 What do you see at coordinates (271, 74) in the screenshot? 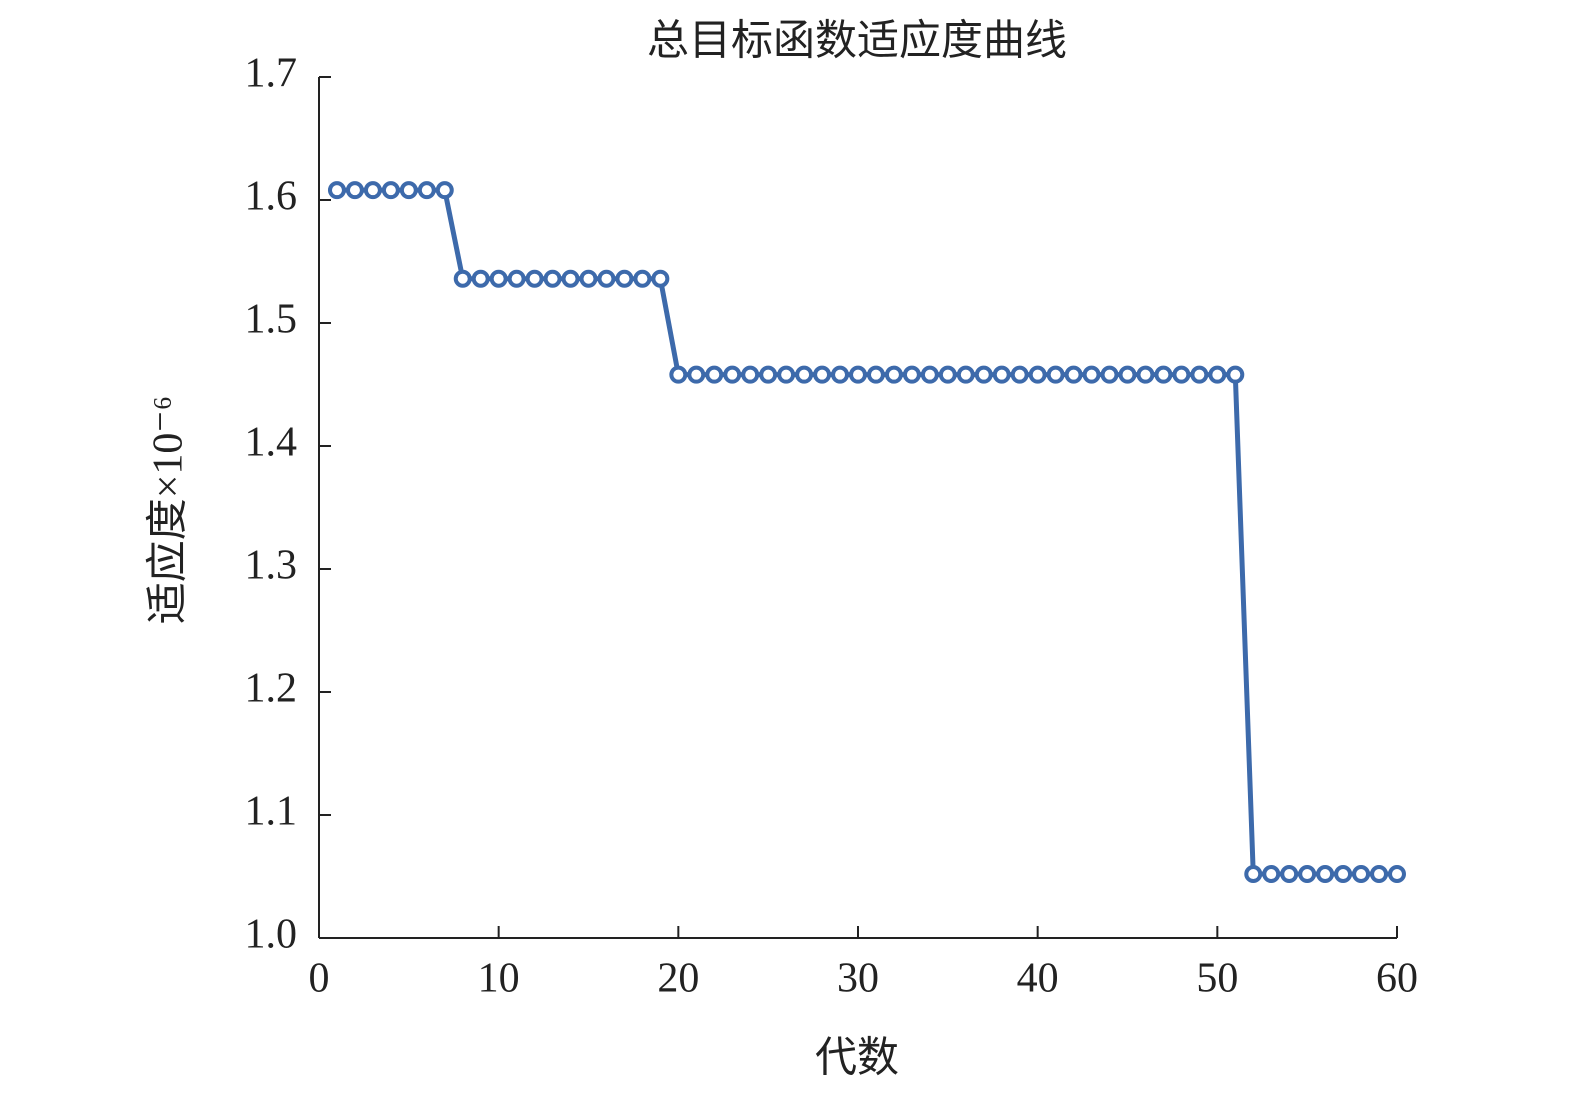
I see `y-tick-label: 1.7` at bounding box center [271, 74].